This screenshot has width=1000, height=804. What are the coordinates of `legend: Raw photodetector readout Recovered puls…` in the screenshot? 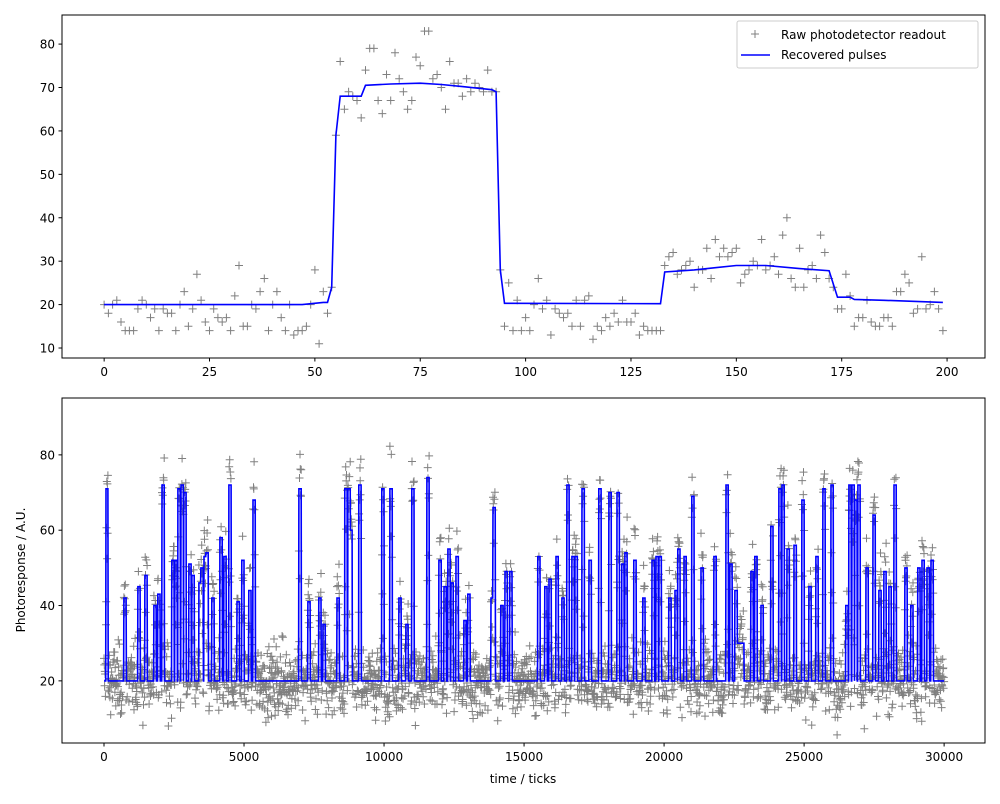 It's located at (857, 44).